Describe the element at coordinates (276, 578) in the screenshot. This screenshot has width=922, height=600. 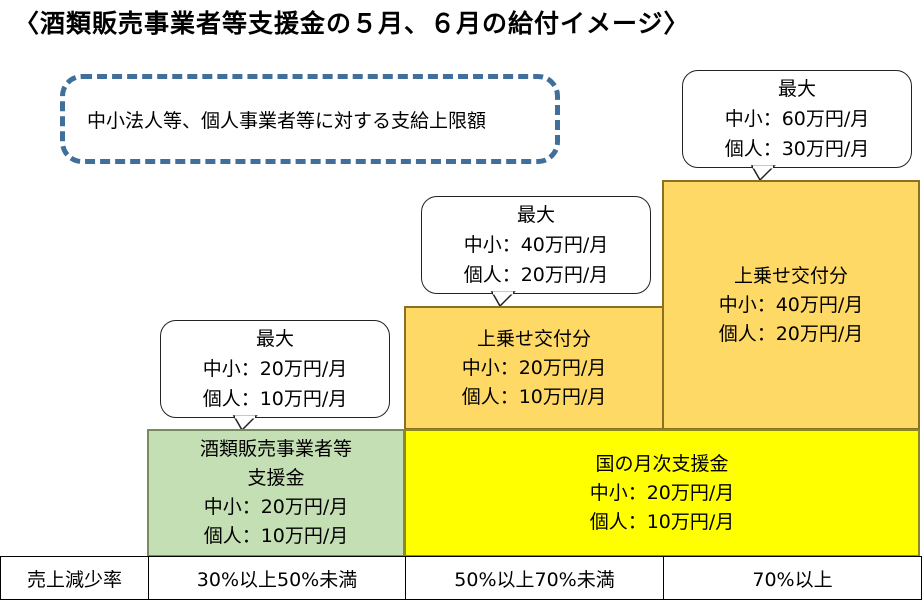
I see `range-30-50: 30%以上50%未満` at that location.